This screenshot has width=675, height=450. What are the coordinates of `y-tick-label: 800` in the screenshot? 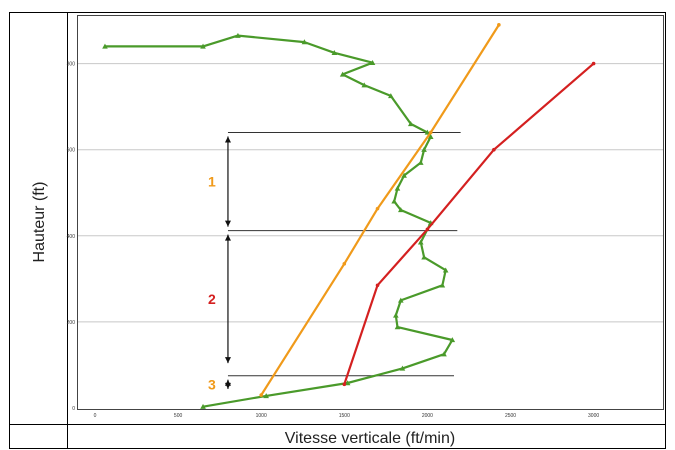 It's located at (71, 65).